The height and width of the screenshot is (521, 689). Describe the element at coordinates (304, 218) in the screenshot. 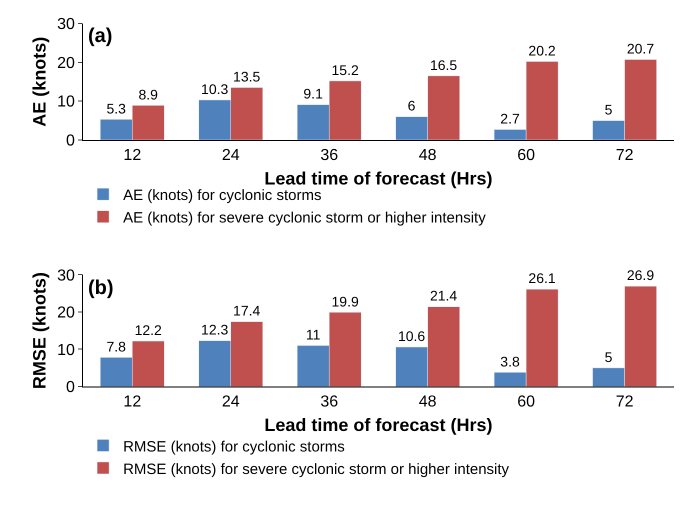

I see `legend-label: AE (knots) for severe cyclonic storm or higher intensity` at that location.